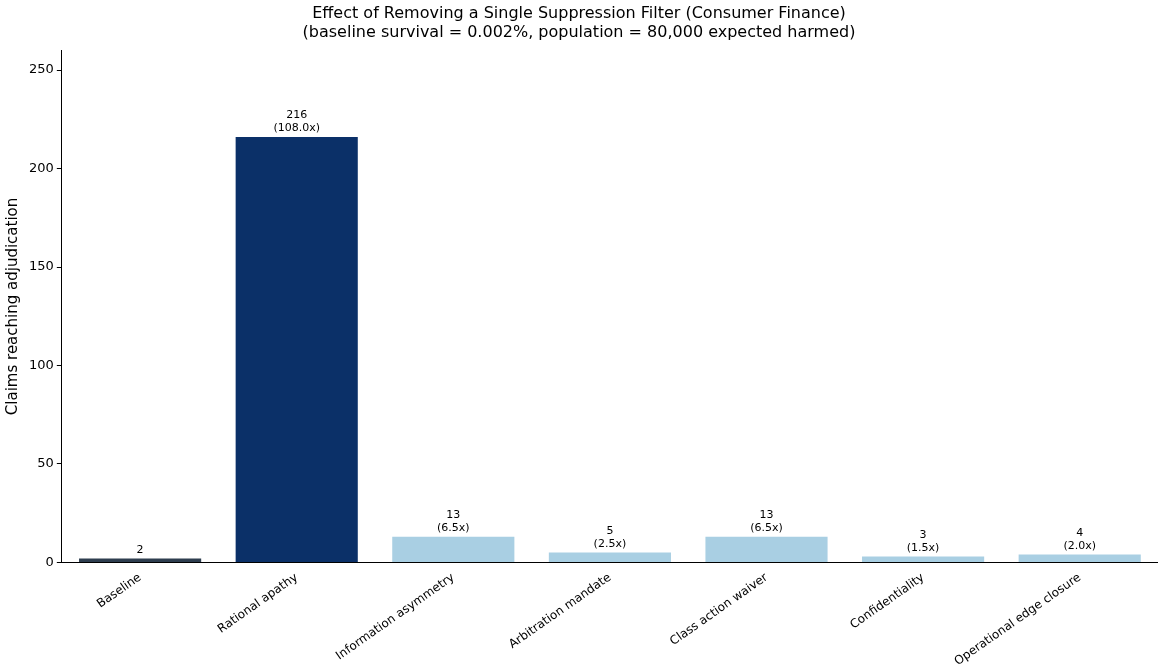 The height and width of the screenshot is (672, 1158). I want to click on data-label: 4 (2.0x), so click(1079, 538).